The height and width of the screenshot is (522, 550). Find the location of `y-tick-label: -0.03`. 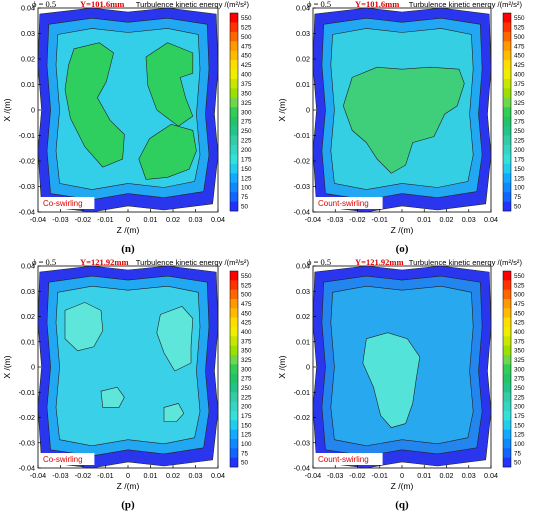

y-tick-label: -0.03 is located at coordinates (302, 186).